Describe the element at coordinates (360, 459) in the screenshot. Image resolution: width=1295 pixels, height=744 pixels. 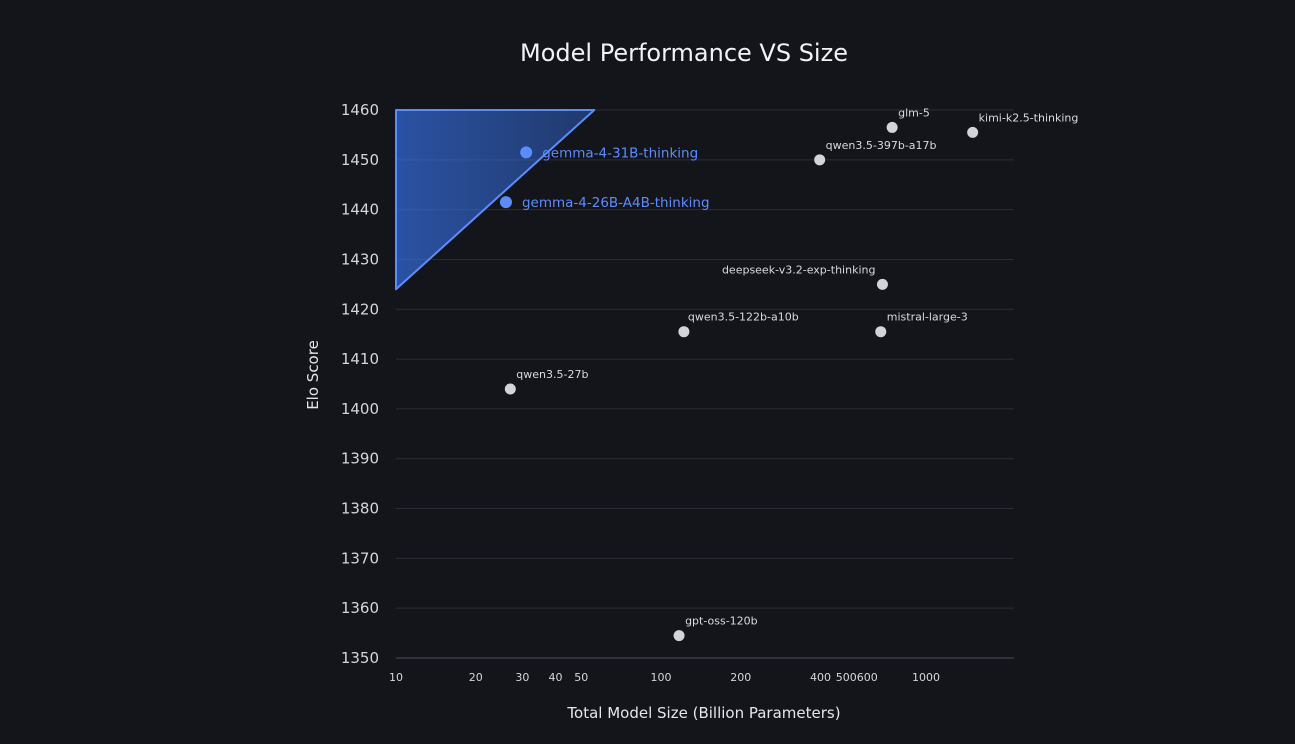
I see `y-tick-label: 1390` at that location.